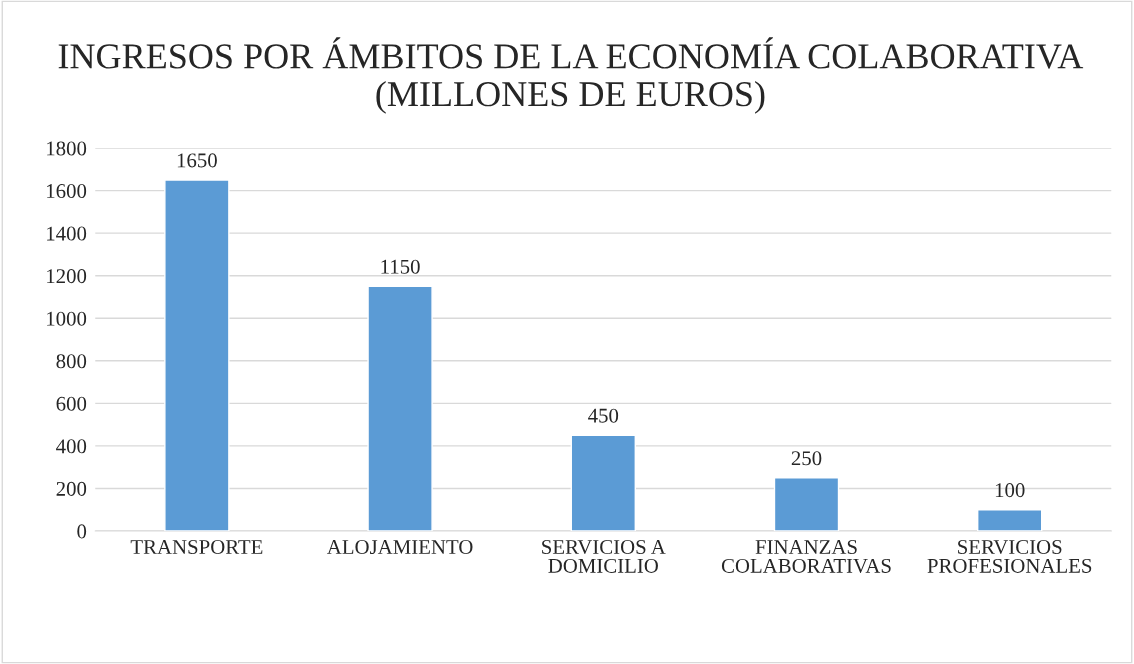 The height and width of the screenshot is (664, 1134). I want to click on x-tick-label: SERVICIOS PROFESIONALES, so click(1009, 556).